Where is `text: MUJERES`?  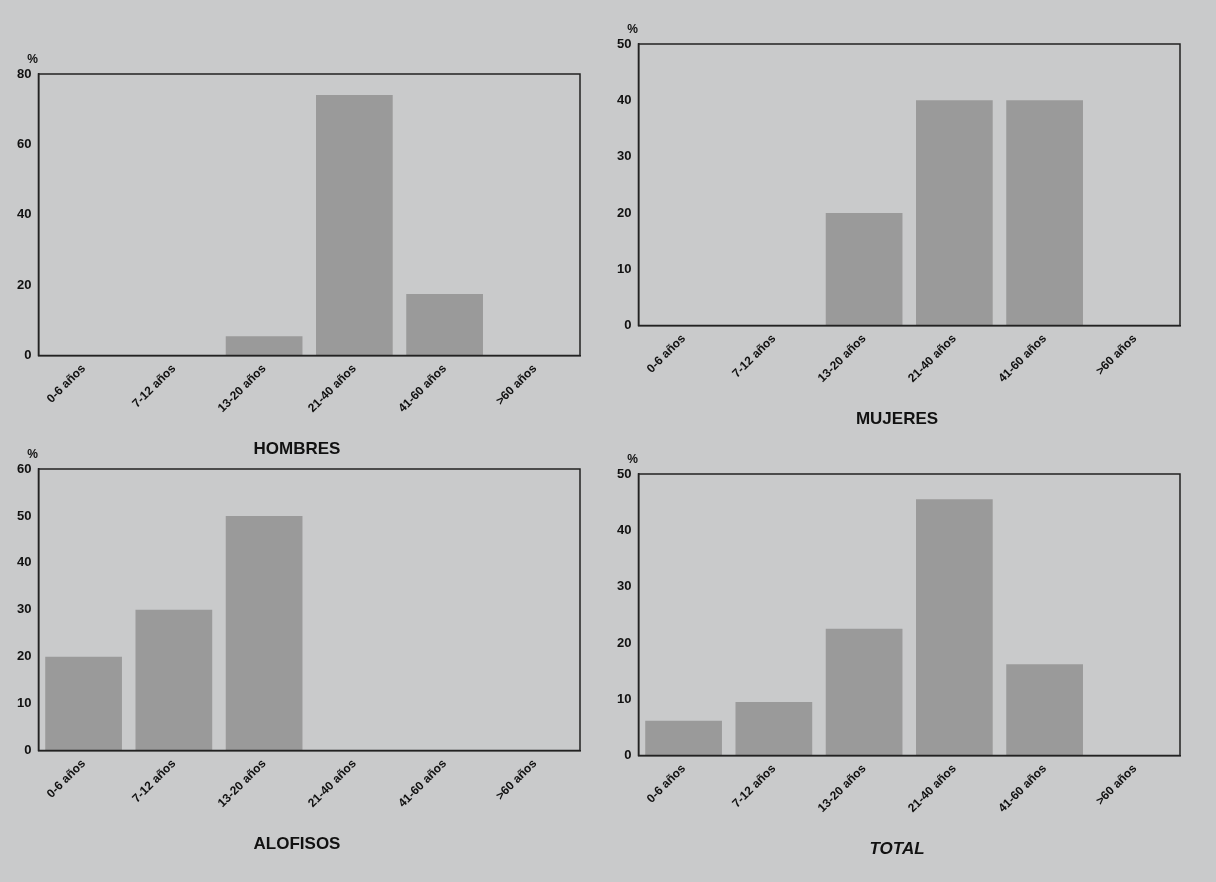
text: MUJERES is located at coordinates (897, 419).